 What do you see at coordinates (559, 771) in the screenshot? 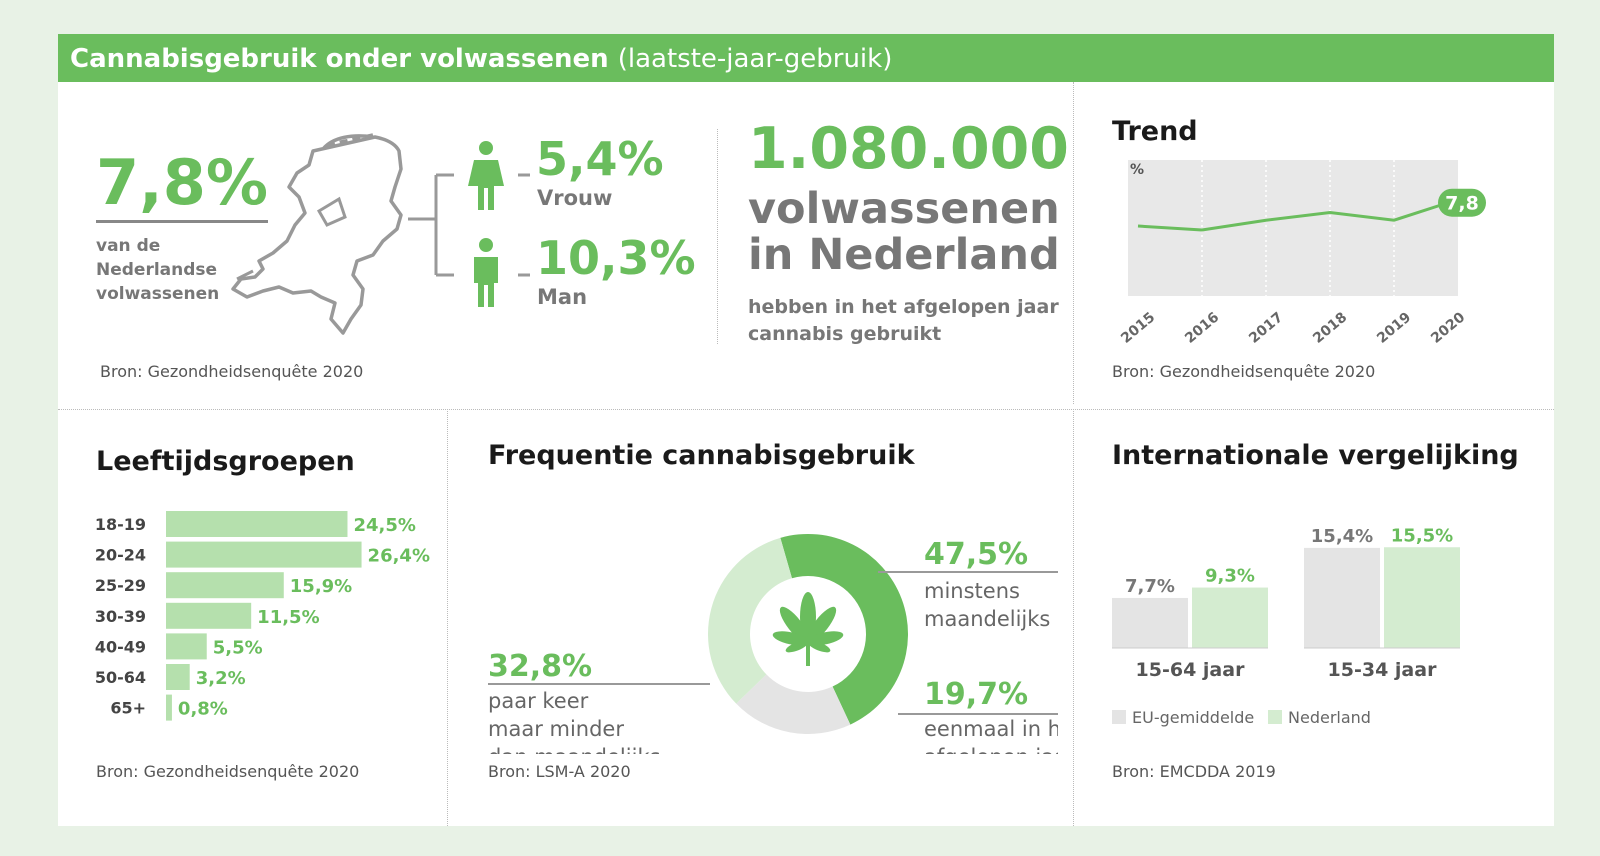
I see `frequency-source: Bron: LSM-A 2020` at bounding box center [559, 771].